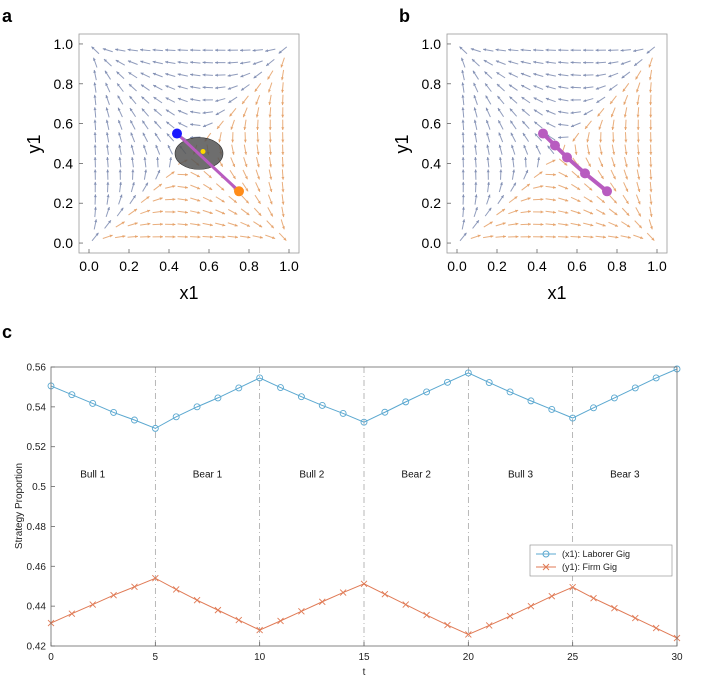  Describe the element at coordinates (37, 527) in the screenshot. I see `panel-c-ytick-label: 0.48` at that location.